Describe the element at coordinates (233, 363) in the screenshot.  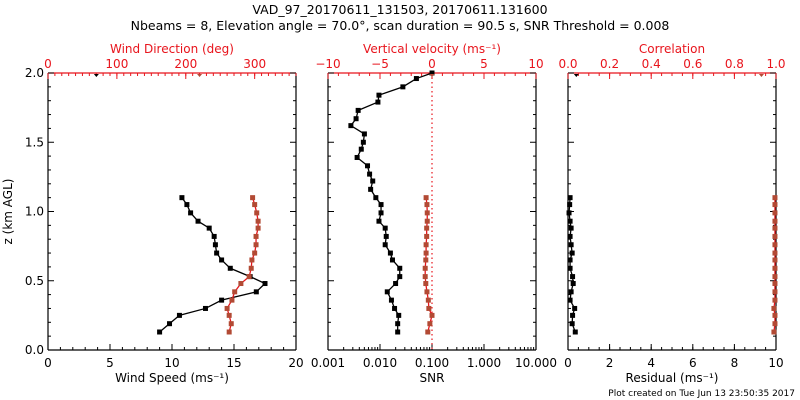
I see `x-tick-label: 15` at that location.